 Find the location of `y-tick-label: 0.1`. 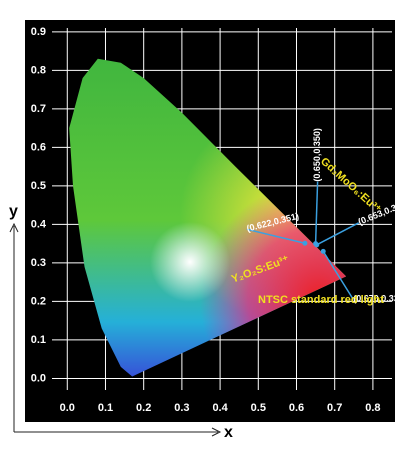

y-tick-label: 0.1 is located at coordinates (38, 340).